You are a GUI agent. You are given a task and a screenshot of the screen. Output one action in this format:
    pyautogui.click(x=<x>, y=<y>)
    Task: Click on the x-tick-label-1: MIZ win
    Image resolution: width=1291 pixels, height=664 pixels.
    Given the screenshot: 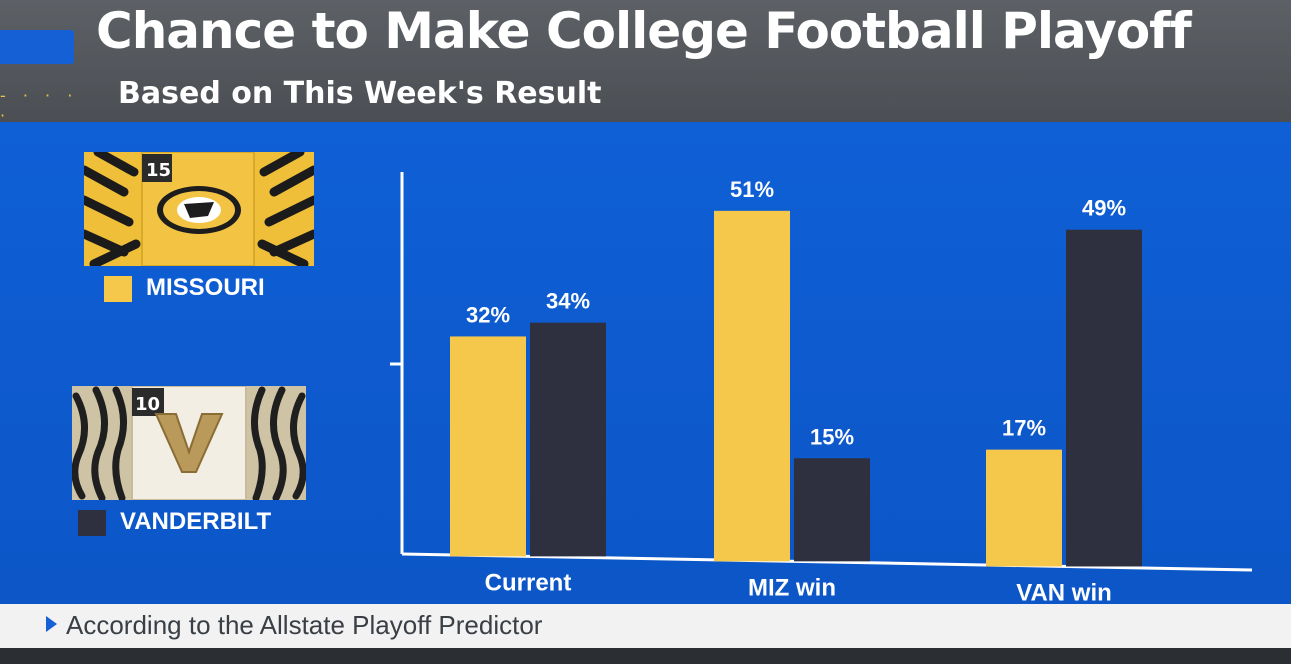 What is the action you would take?
    pyautogui.click(x=792, y=587)
    